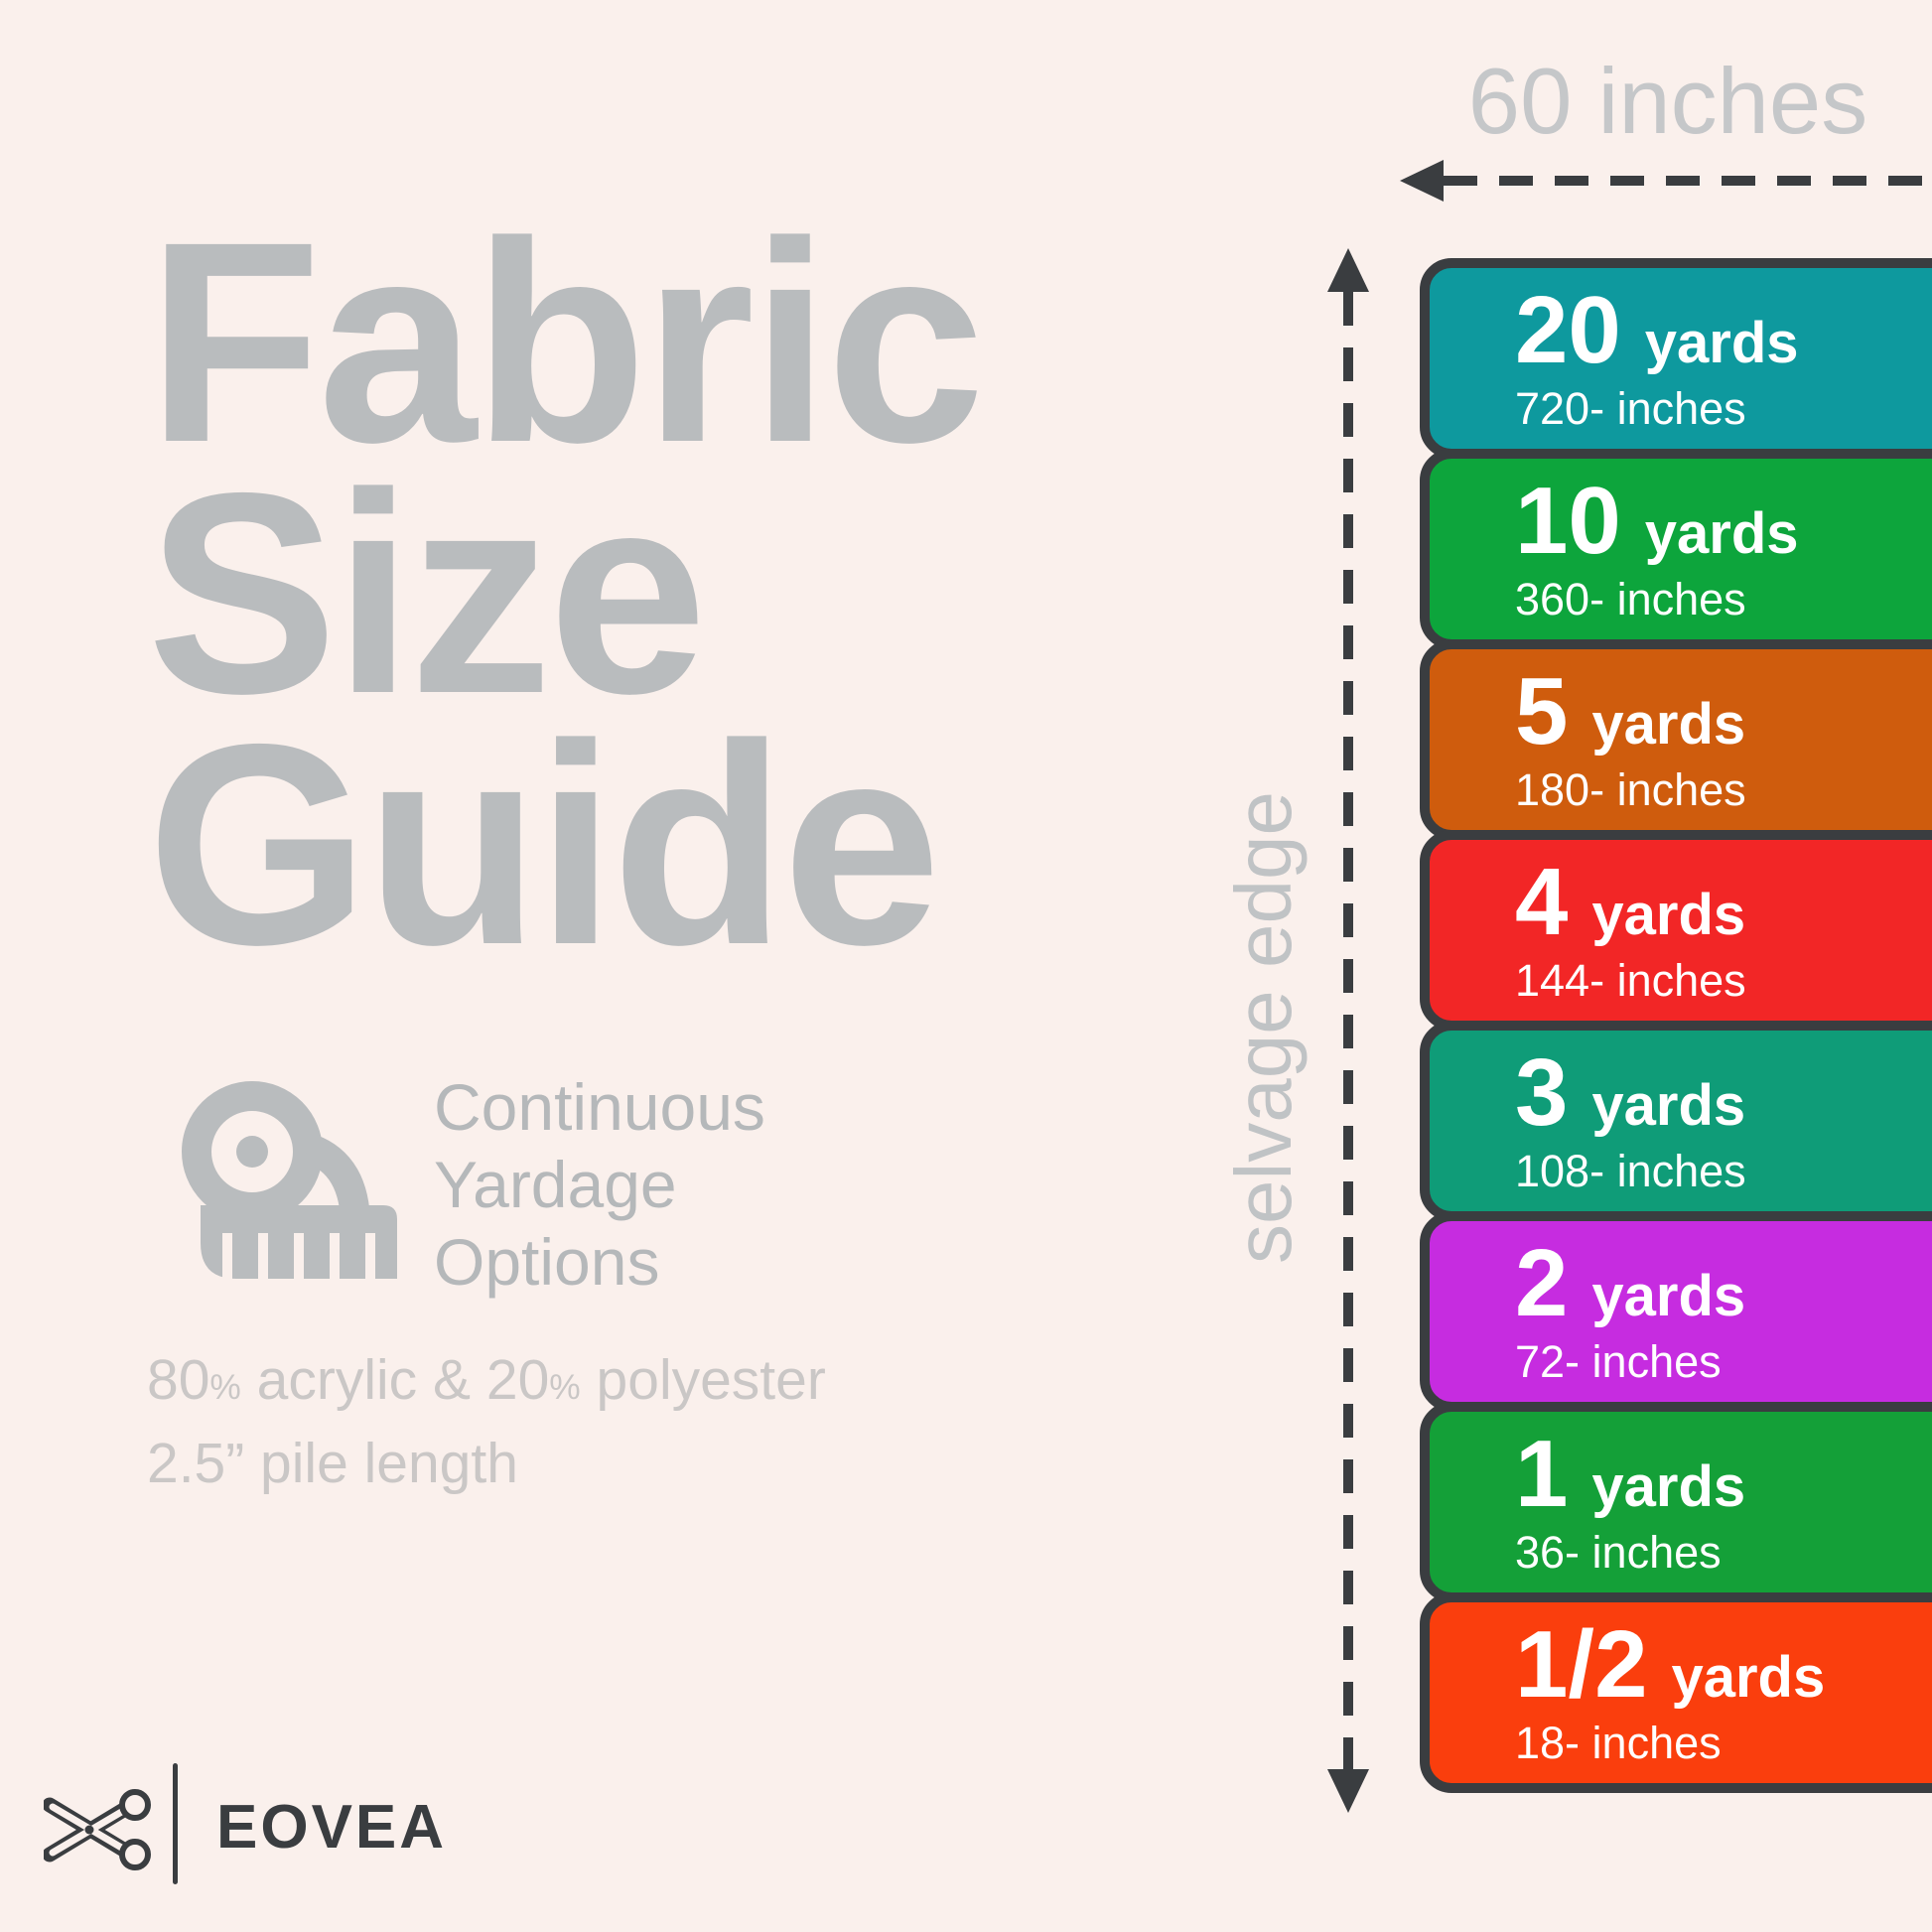  Describe the element at coordinates (556, 1185) in the screenshot. I see `feature-heading-line-2: Yardage` at that location.